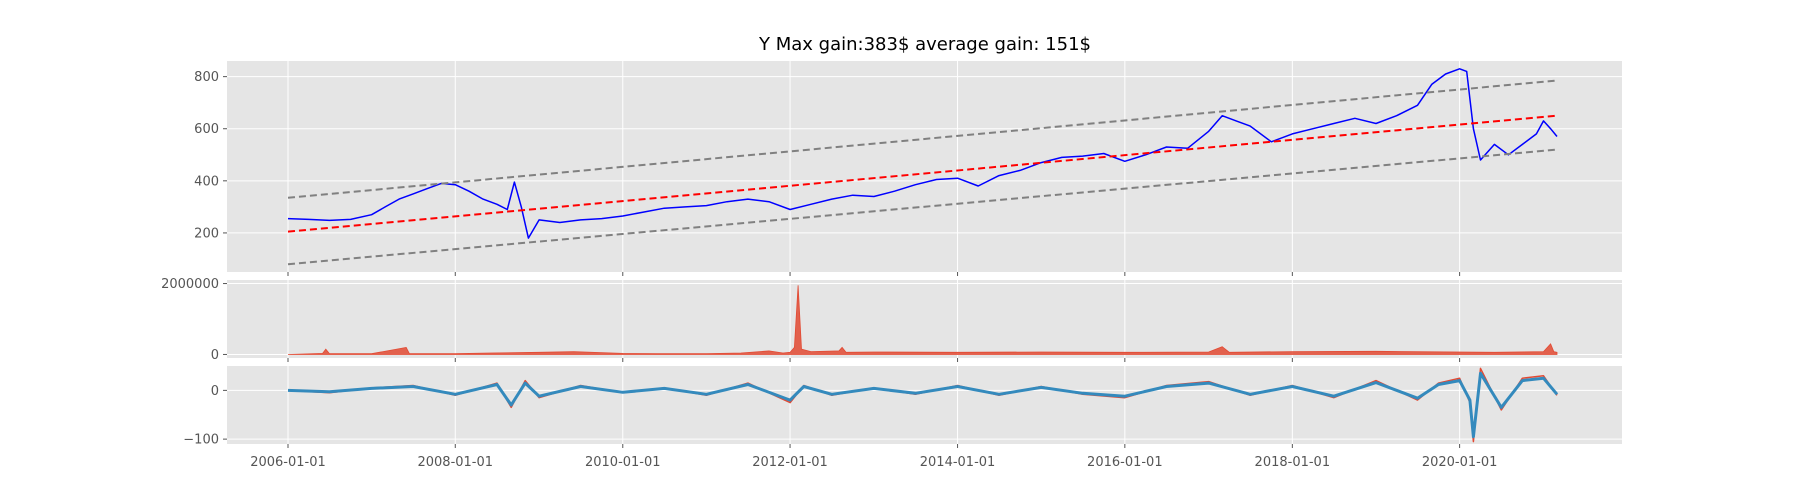 This screenshot has height=500, width=1800. I want to click on y-tick-label: 600, so click(206, 129).